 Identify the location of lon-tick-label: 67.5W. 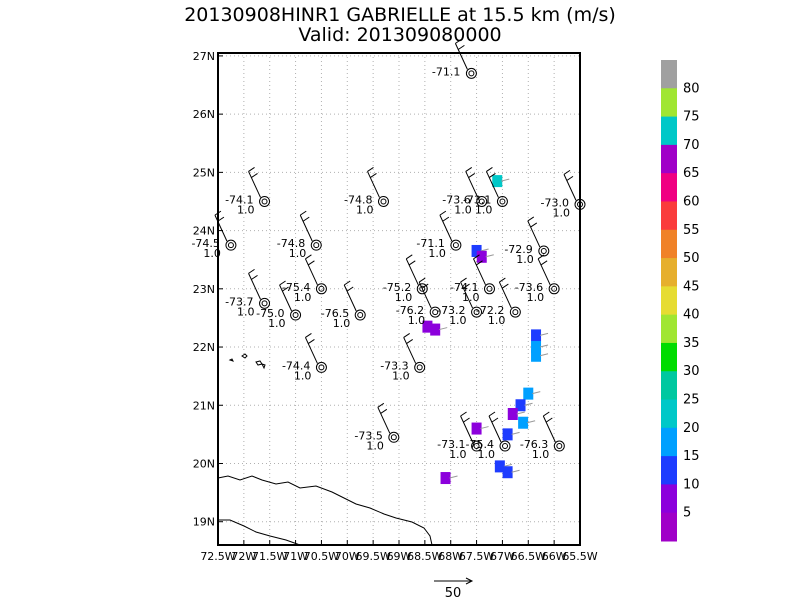
(476, 556).